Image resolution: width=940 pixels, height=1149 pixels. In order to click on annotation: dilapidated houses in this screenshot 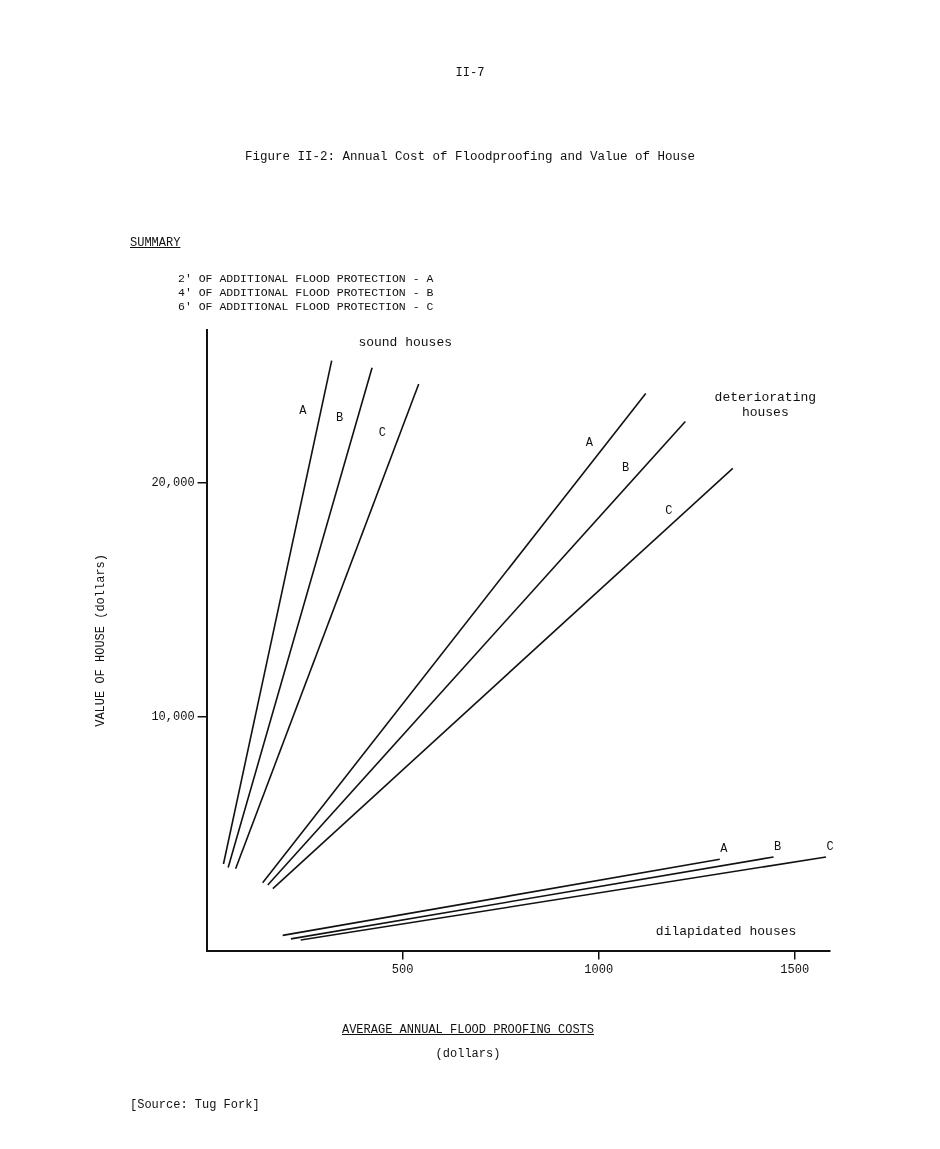, I will do `click(726, 932)`.